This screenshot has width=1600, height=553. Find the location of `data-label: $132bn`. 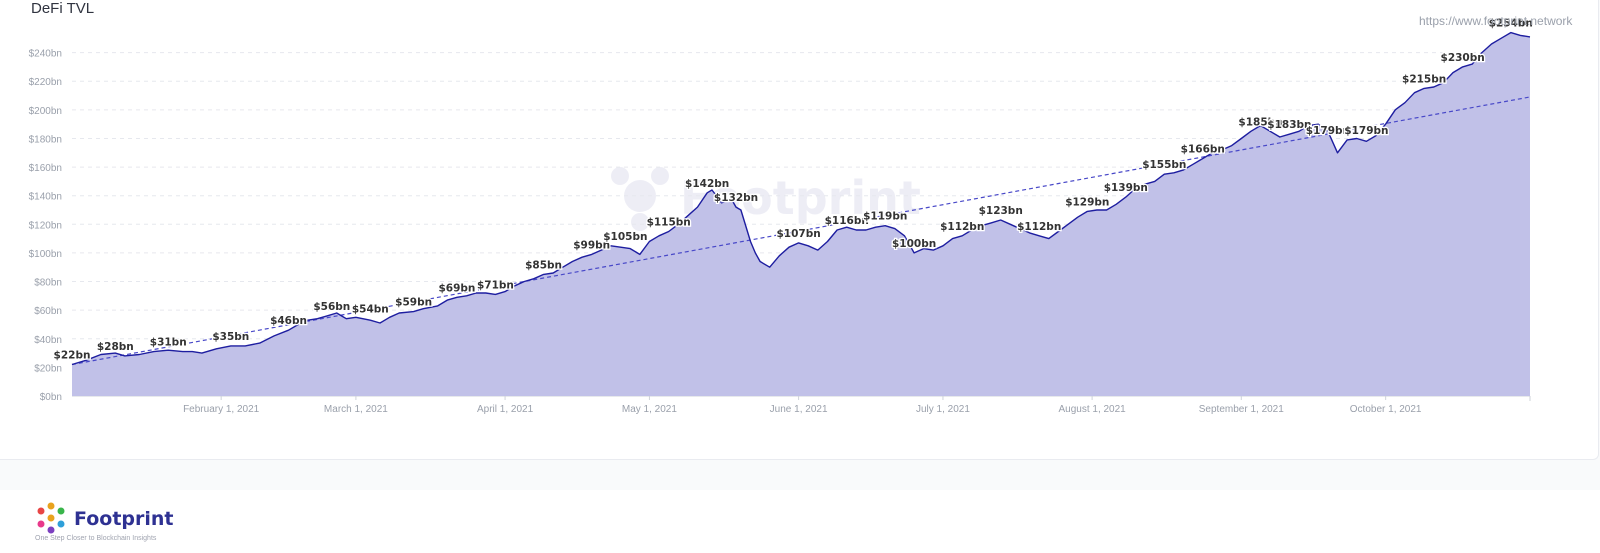

data-label: $132bn is located at coordinates (736, 198).